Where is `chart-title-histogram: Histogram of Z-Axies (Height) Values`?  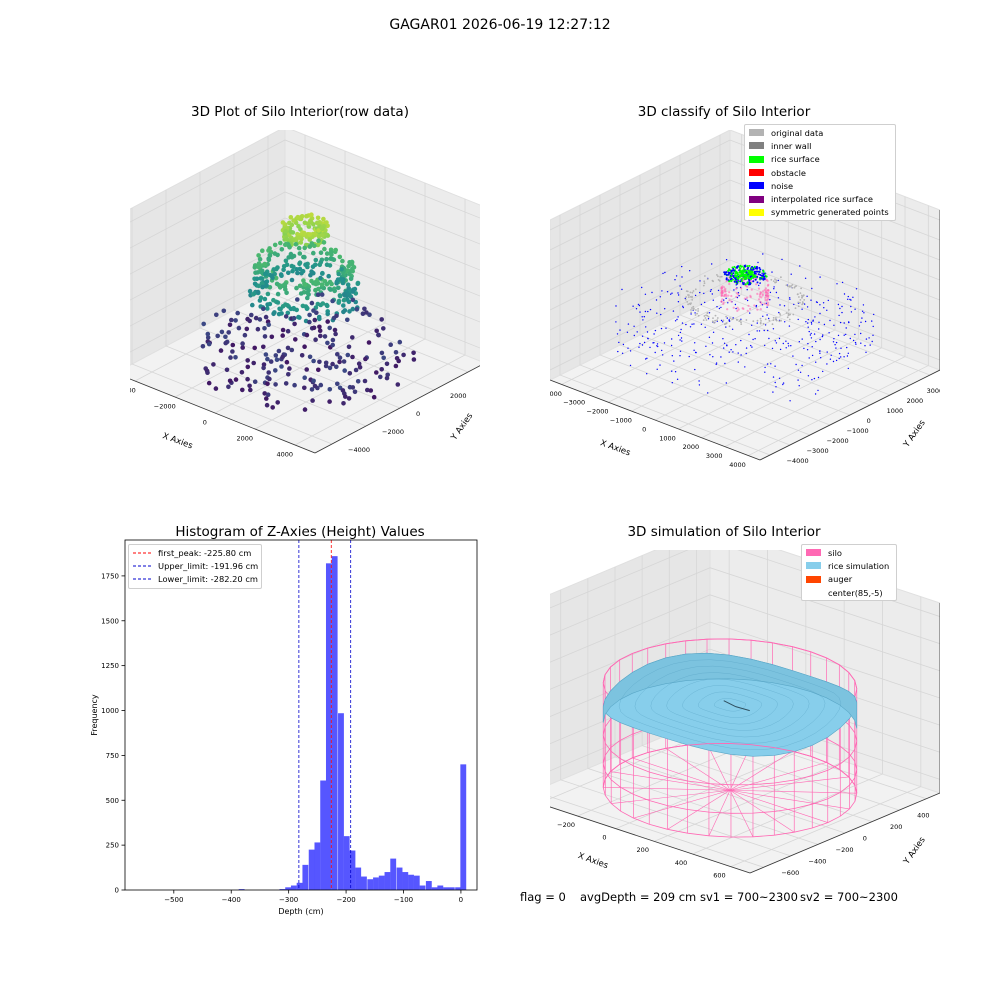
chart-title-histogram: Histogram of Z-Axies (Height) Values is located at coordinates (300, 532).